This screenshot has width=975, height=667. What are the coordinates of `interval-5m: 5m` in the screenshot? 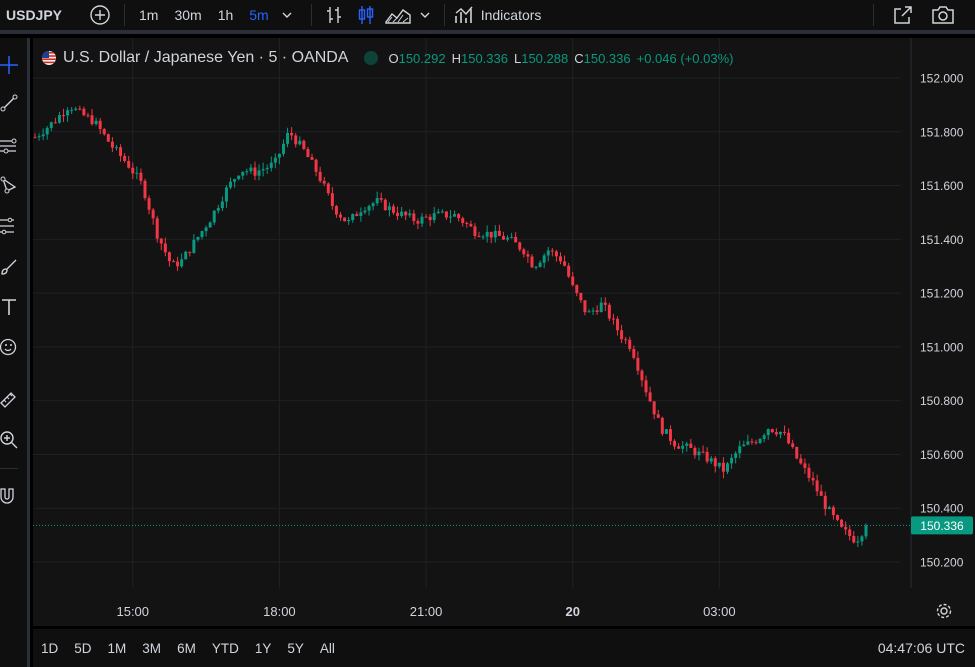 It's located at (259, 15).